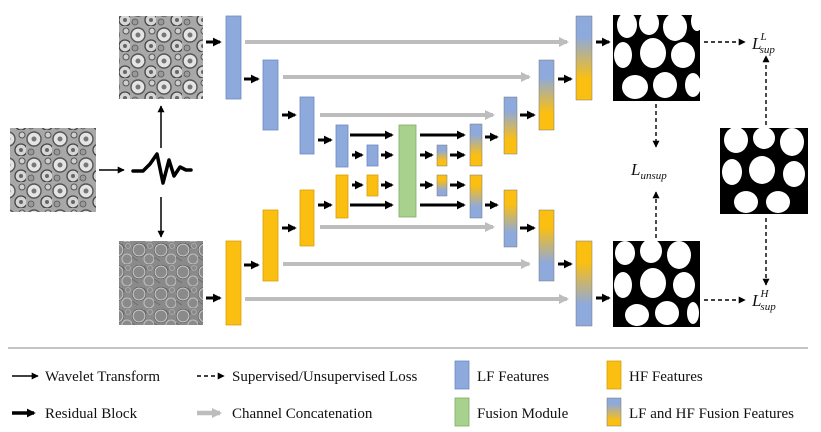  Describe the element at coordinates (161, 283) in the screenshot. I see `hf-image` at that location.